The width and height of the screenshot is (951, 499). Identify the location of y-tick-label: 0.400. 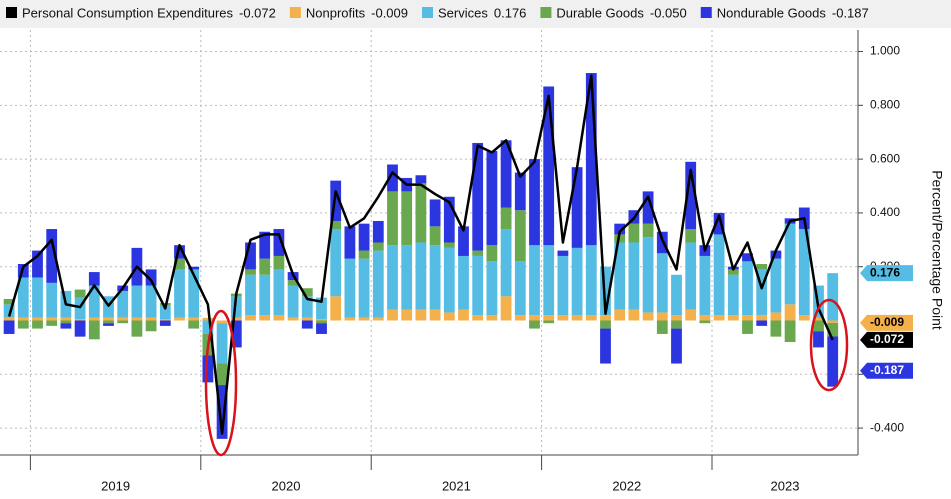
(885, 212).